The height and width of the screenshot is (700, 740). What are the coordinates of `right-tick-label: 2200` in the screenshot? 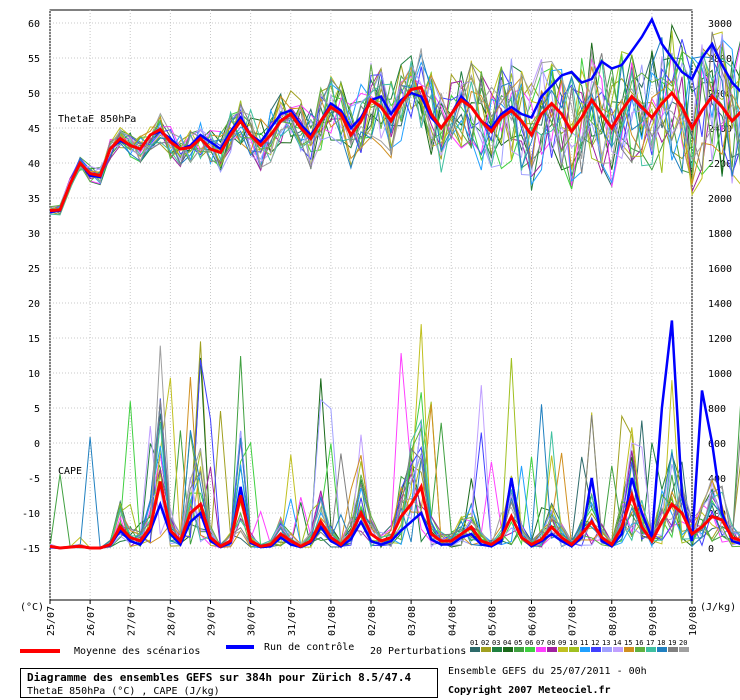 It's located at (720, 164).